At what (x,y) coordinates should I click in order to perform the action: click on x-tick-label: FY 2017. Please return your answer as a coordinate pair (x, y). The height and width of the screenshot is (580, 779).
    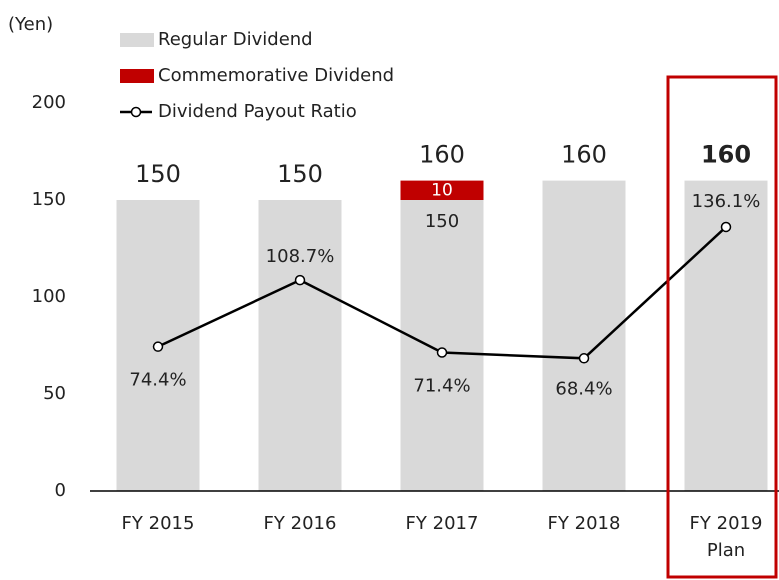
    Looking at the image, I should click on (442, 523).